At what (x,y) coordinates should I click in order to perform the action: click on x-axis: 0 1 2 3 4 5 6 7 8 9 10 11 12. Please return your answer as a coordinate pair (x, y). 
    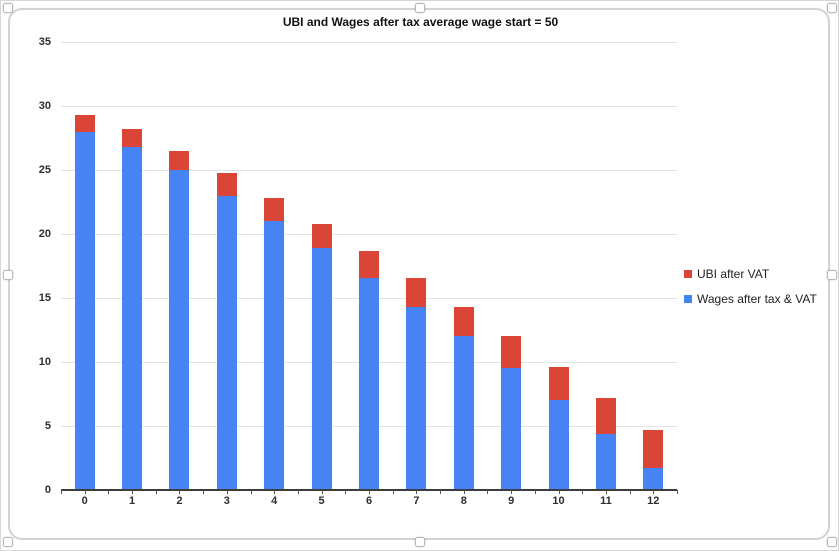
    Looking at the image, I should click on (369, 503).